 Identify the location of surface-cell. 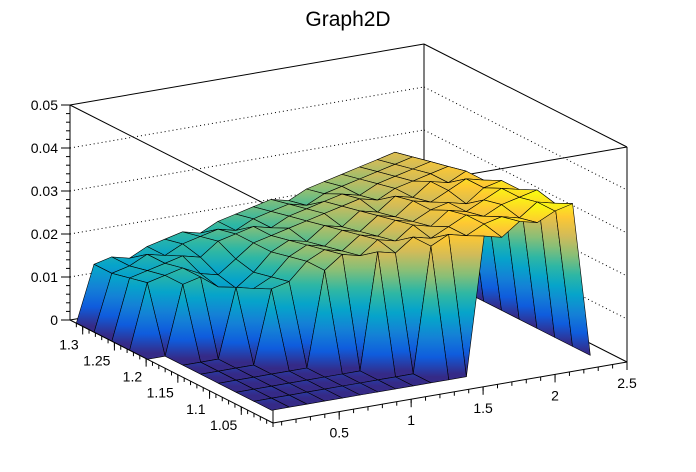
(271, 404).